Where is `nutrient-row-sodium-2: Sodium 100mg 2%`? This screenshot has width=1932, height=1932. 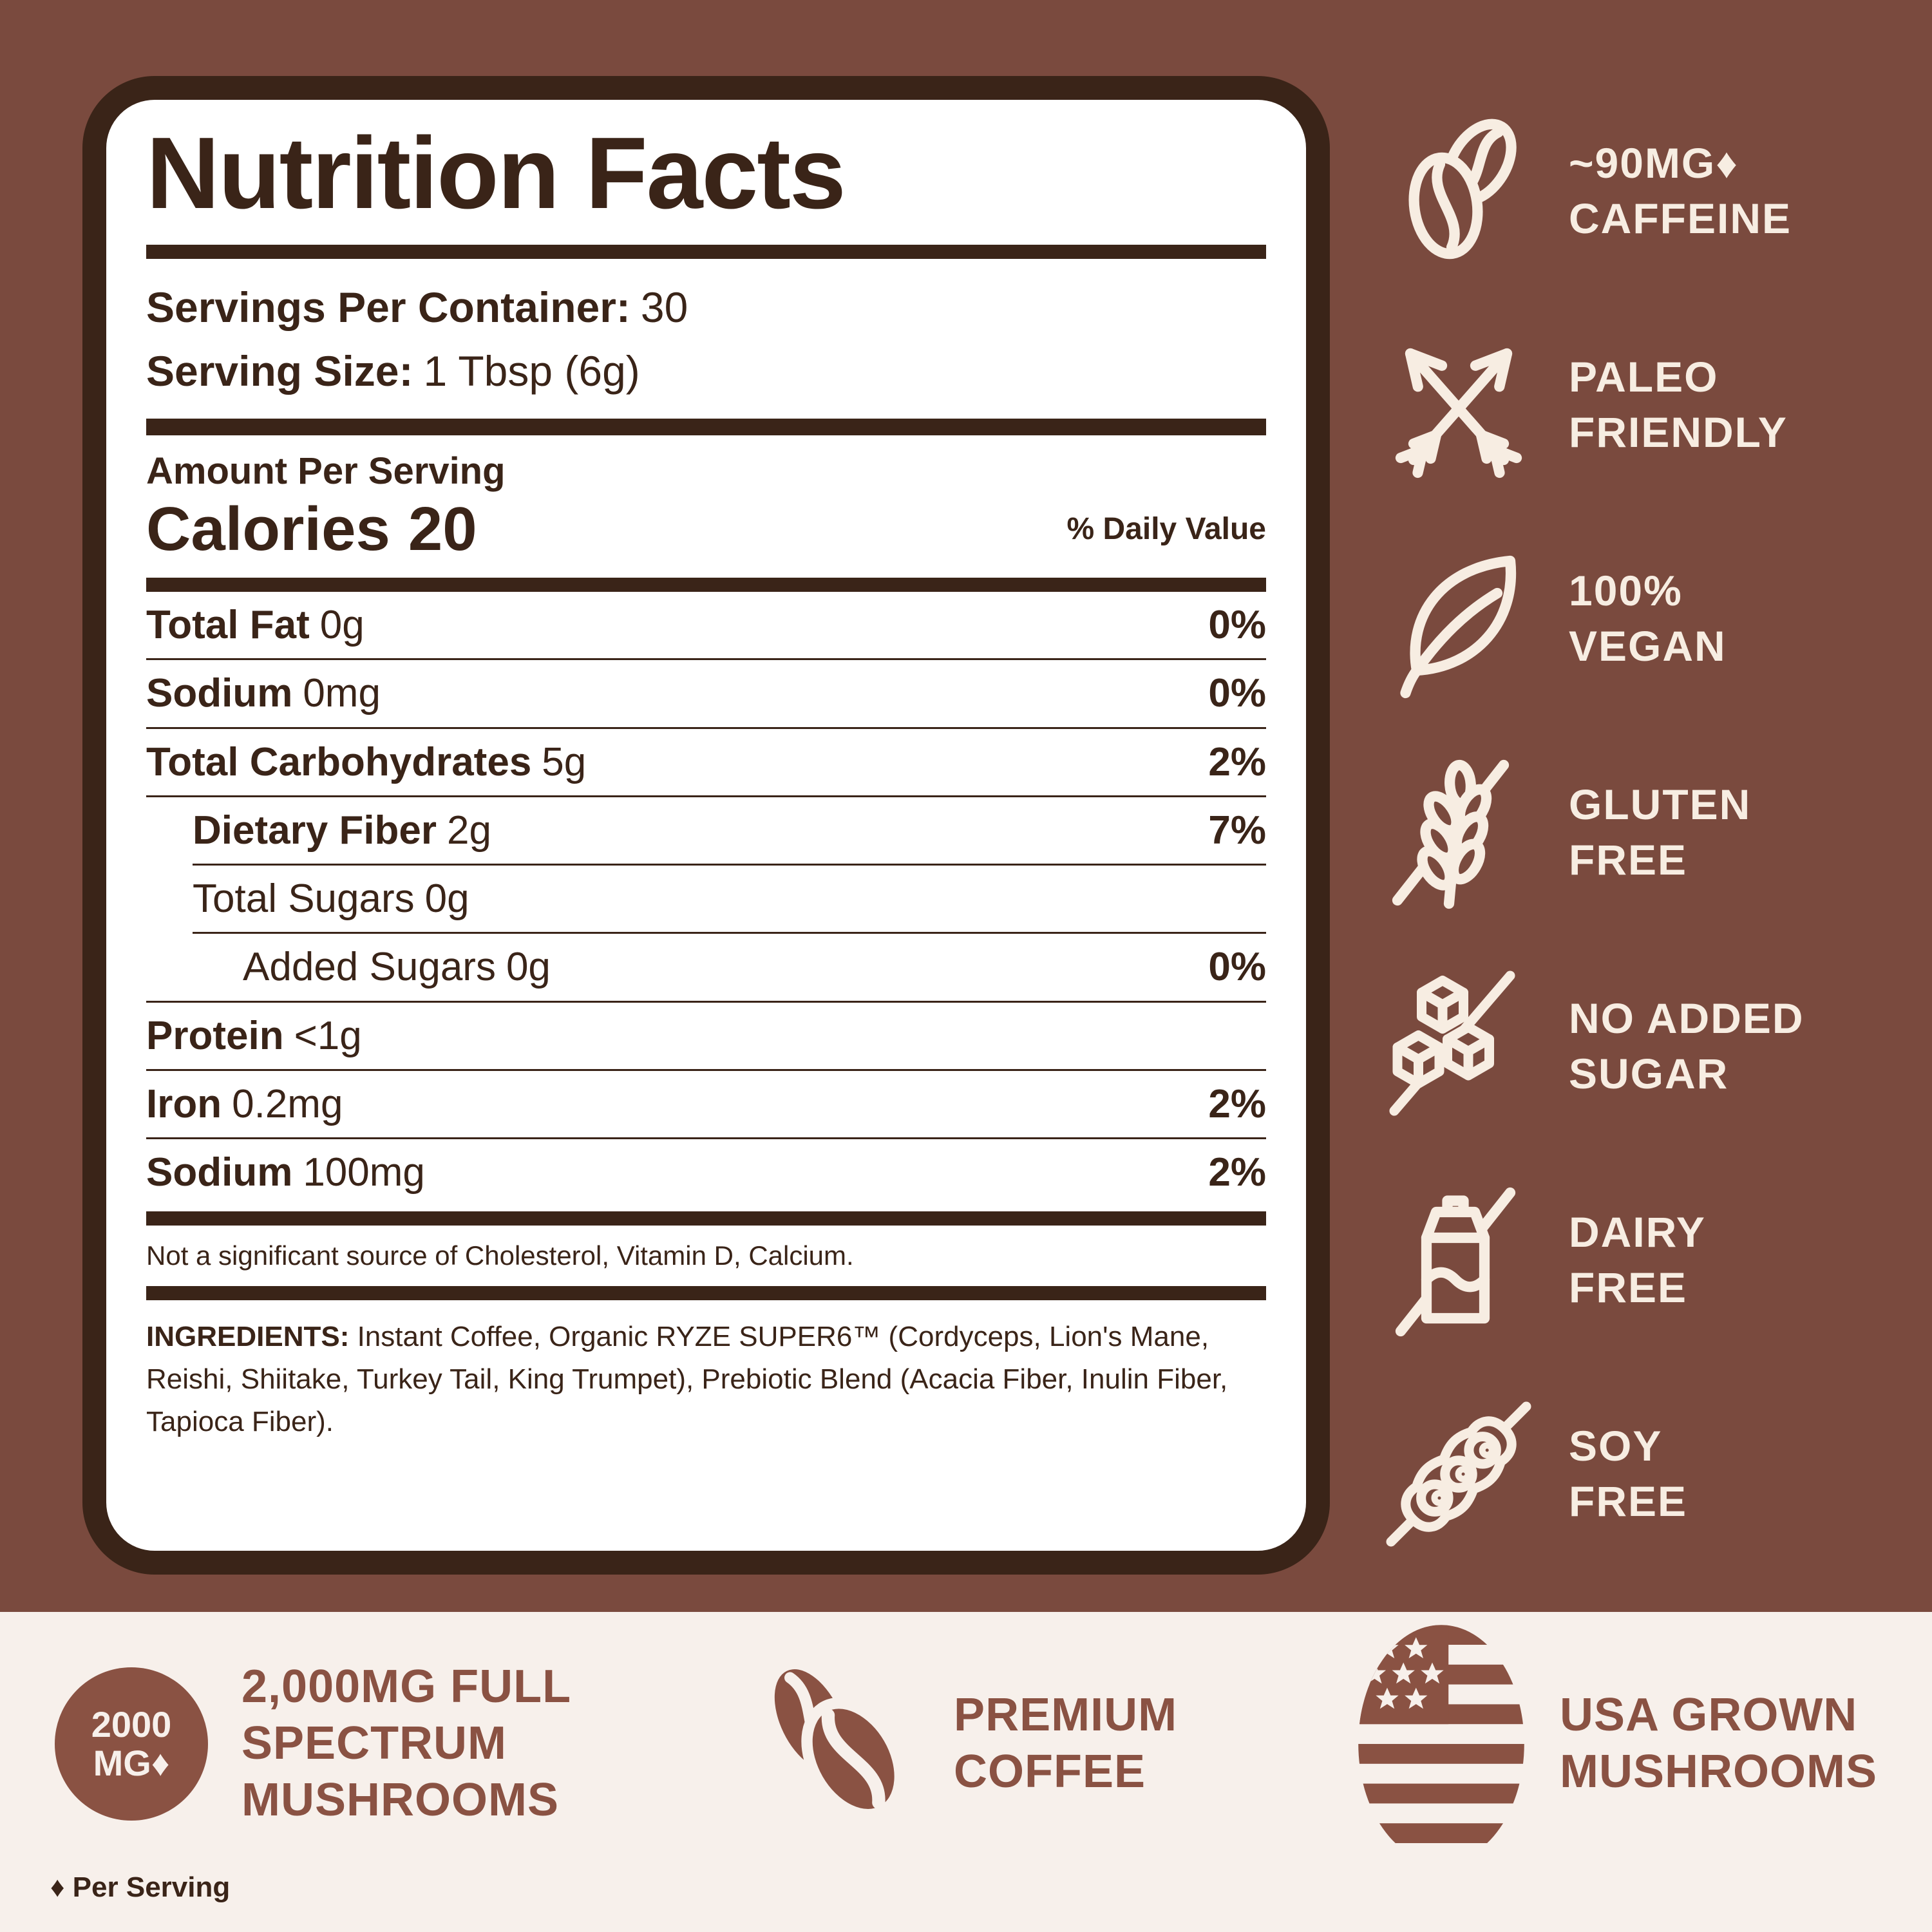 nutrient-row-sodium-2: Sodium 100mg 2% is located at coordinates (706, 1172).